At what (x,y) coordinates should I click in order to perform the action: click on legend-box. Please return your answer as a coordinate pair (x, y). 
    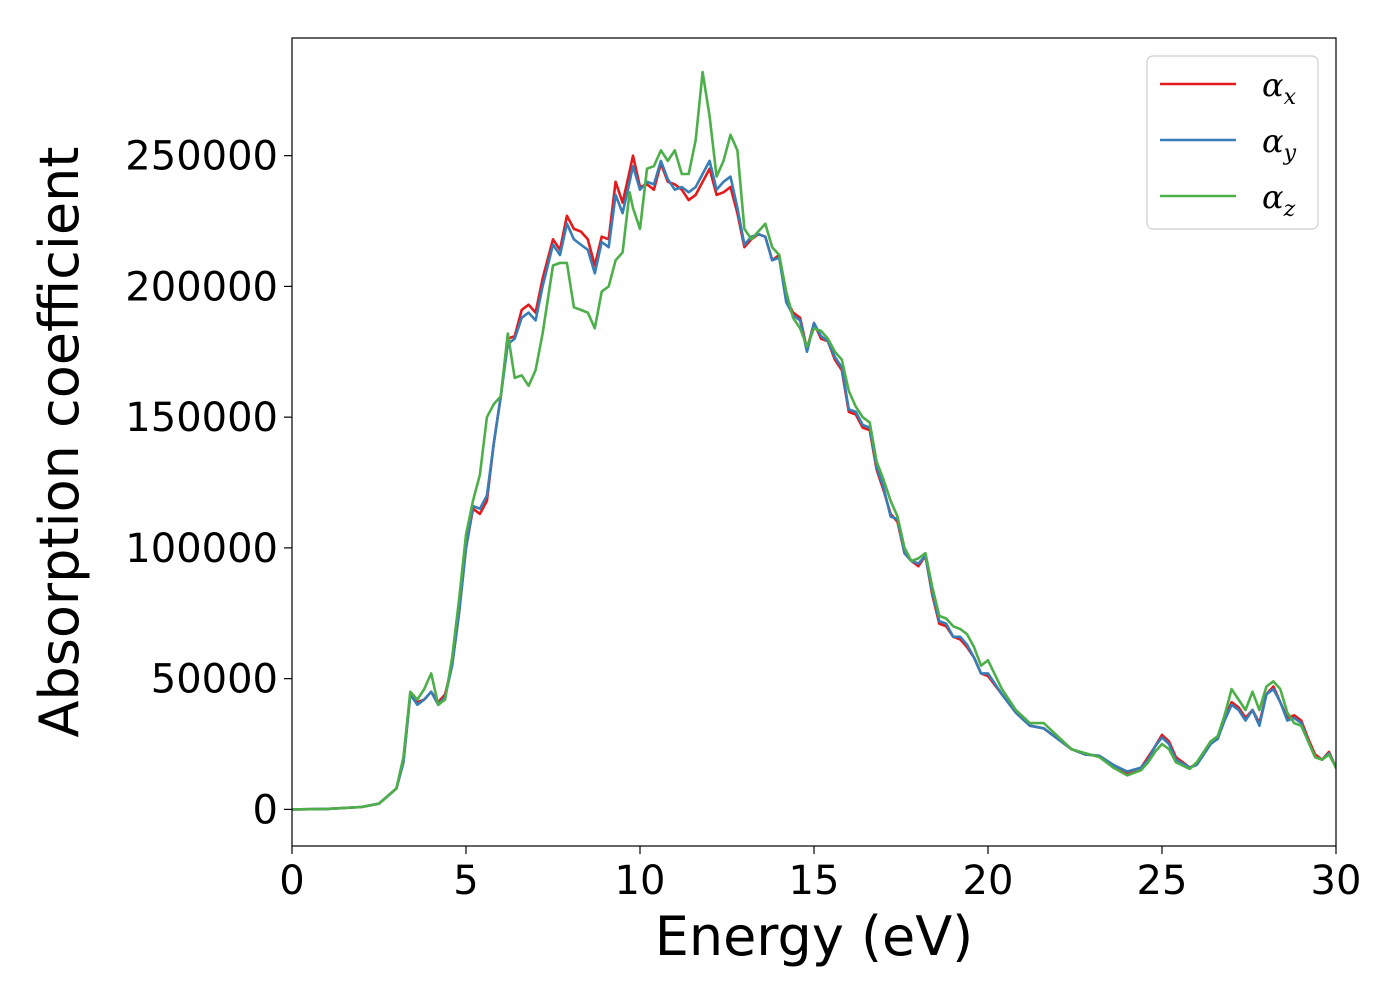
    Looking at the image, I should click on (1232, 142).